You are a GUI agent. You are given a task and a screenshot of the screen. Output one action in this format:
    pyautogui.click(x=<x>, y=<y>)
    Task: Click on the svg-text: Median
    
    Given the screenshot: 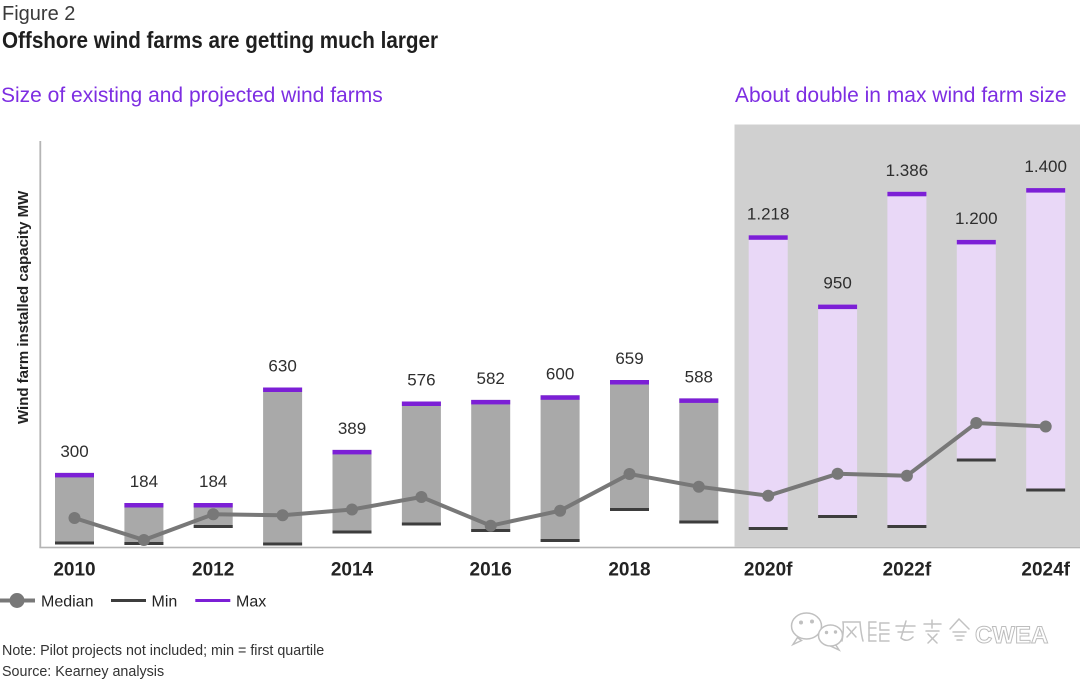 What is the action you would take?
    pyautogui.click(x=67, y=602)
    